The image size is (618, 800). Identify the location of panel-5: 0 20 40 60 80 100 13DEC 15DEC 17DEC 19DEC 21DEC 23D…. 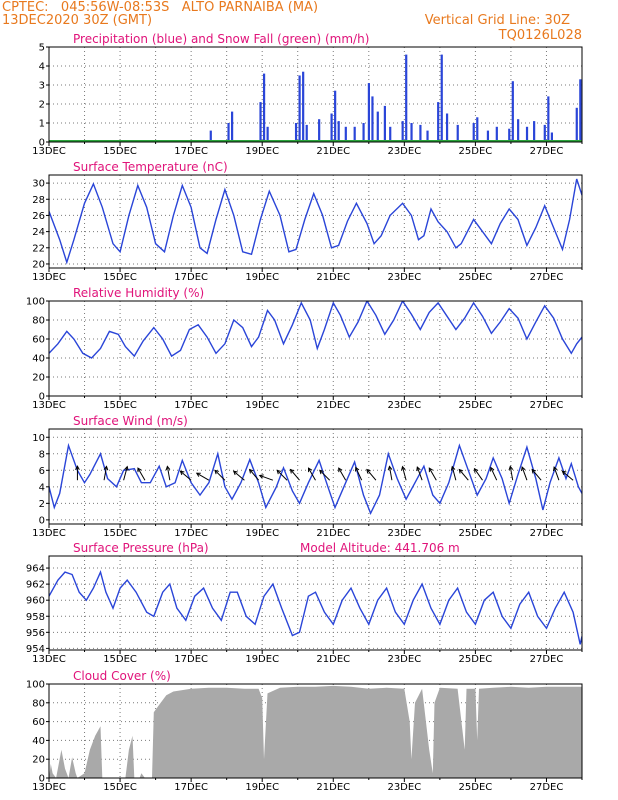
(304, 731).